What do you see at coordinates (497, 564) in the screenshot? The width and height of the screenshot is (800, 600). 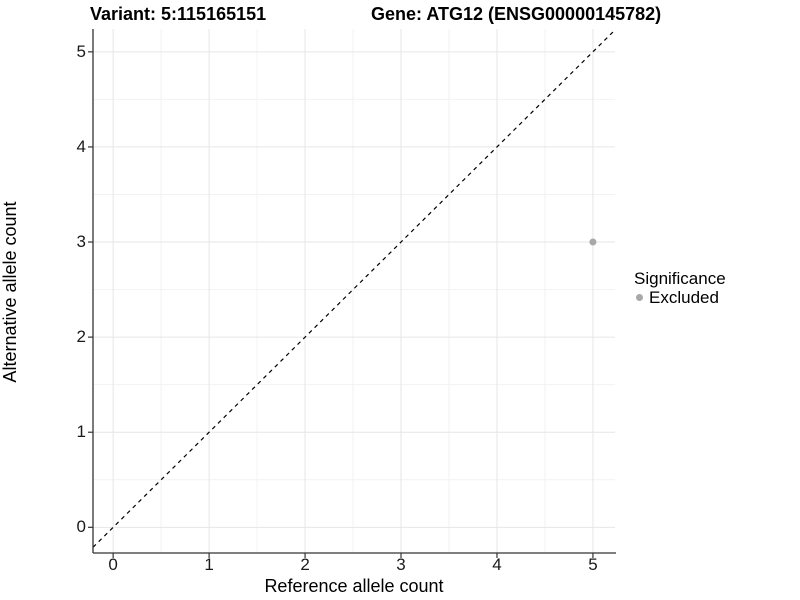 I see `x-tick-label: 4` at bounding box center [497, 564].